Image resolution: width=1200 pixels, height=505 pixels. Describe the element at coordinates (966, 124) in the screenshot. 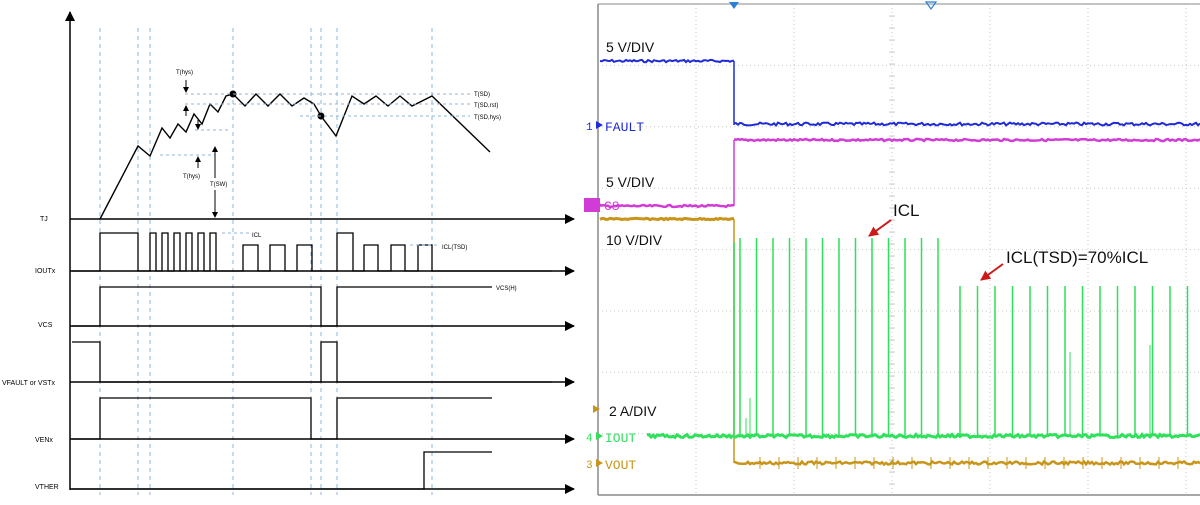

I see `fault-low-segment` at that location.